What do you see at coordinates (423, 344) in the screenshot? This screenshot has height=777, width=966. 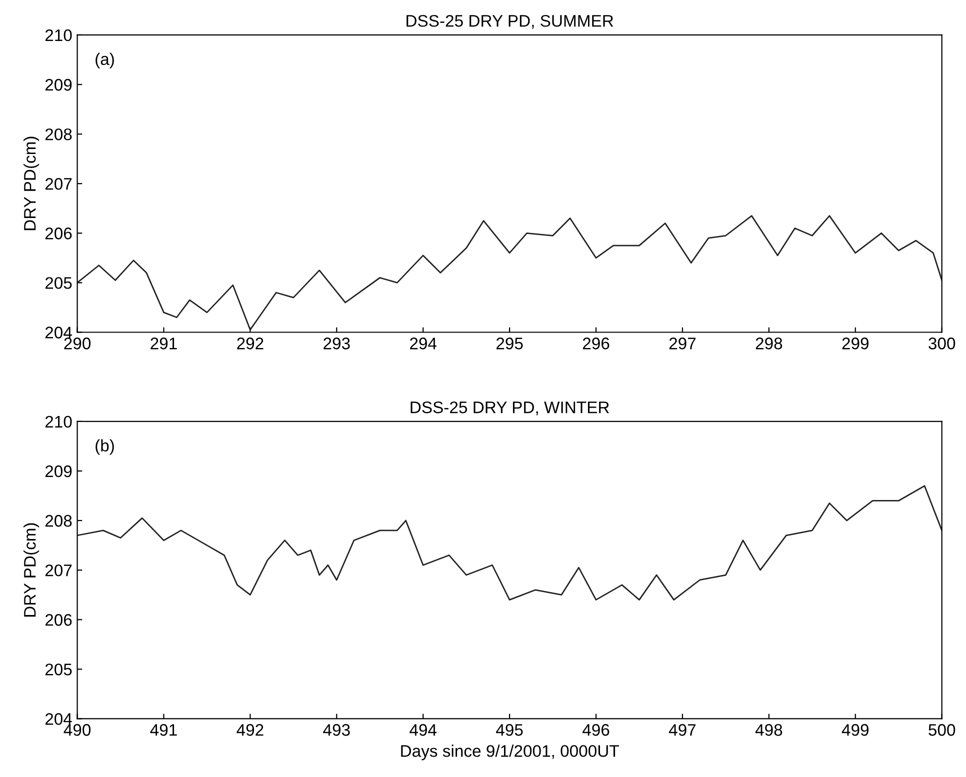 I see `x-tick-label: 294` at bounding box center [423, 344].